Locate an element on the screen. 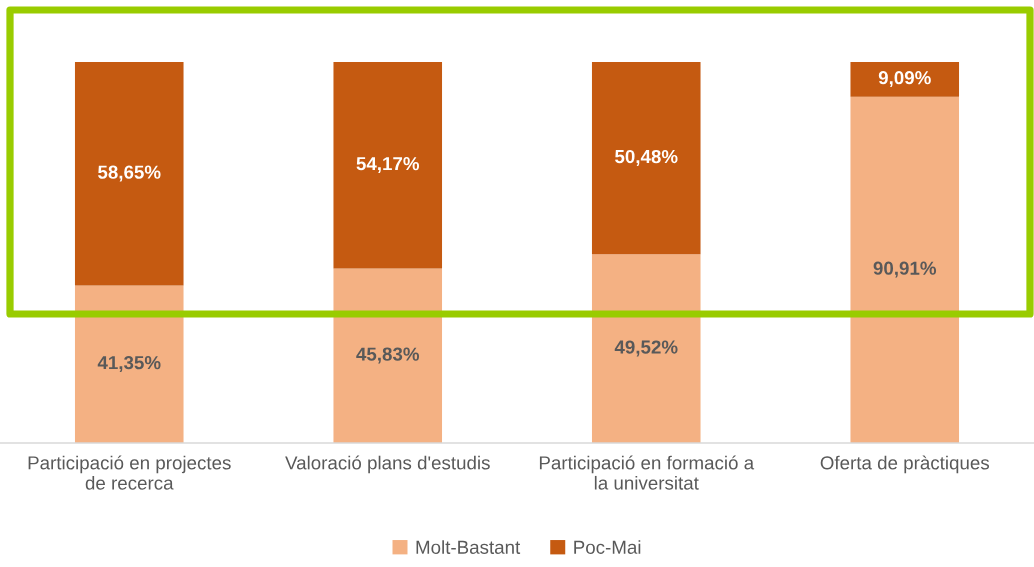  data-label: 54,17% is located at coordinates (388, 165).